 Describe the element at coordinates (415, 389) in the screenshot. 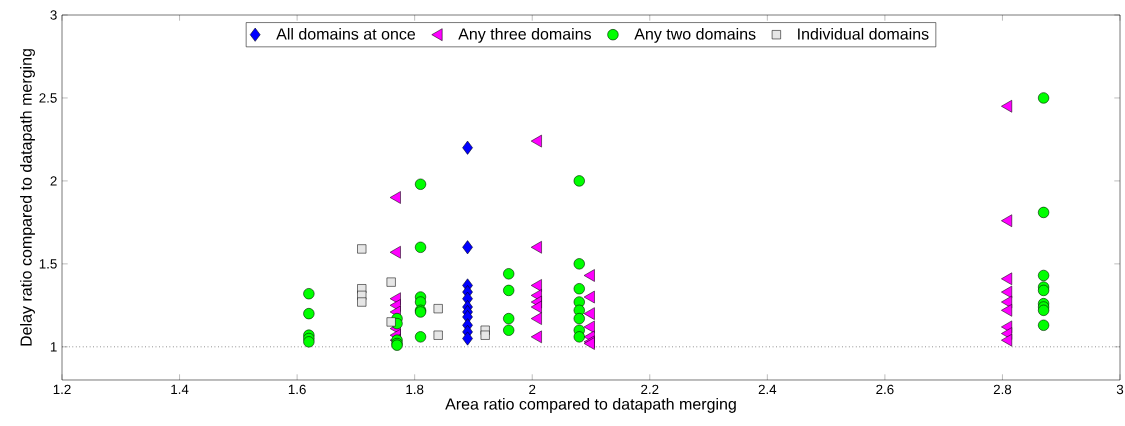

I see `x-tick-label: 1.8` at that location.